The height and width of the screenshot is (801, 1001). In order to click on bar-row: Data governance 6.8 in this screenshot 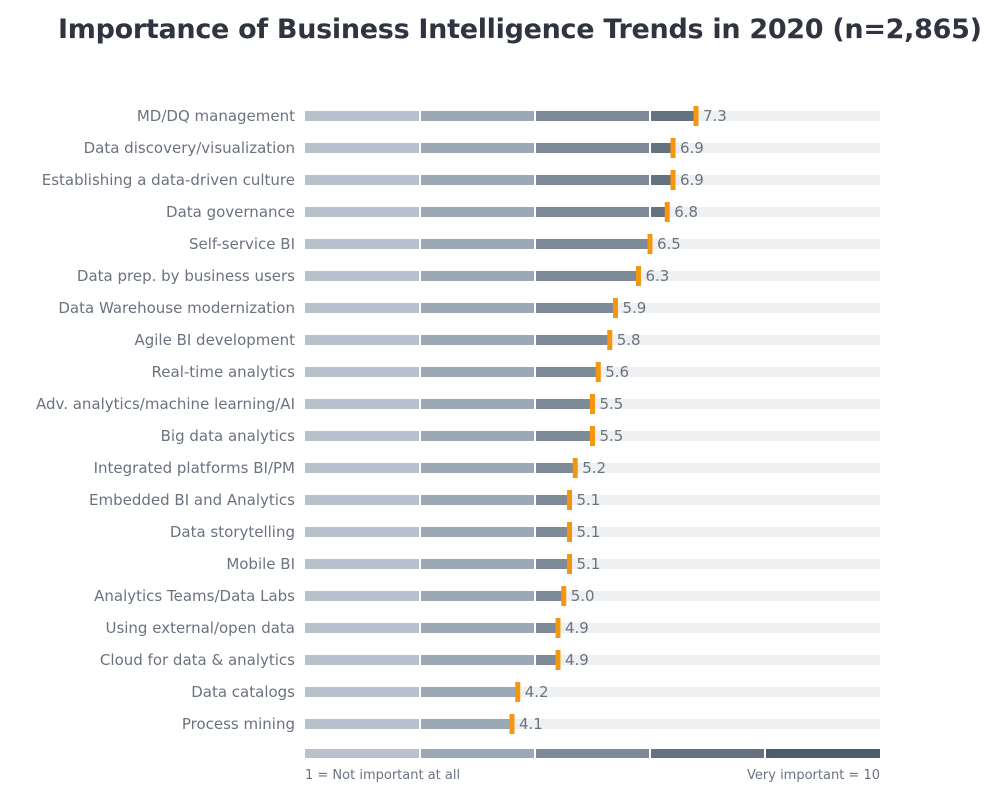, I will do `click(523, 212)`.